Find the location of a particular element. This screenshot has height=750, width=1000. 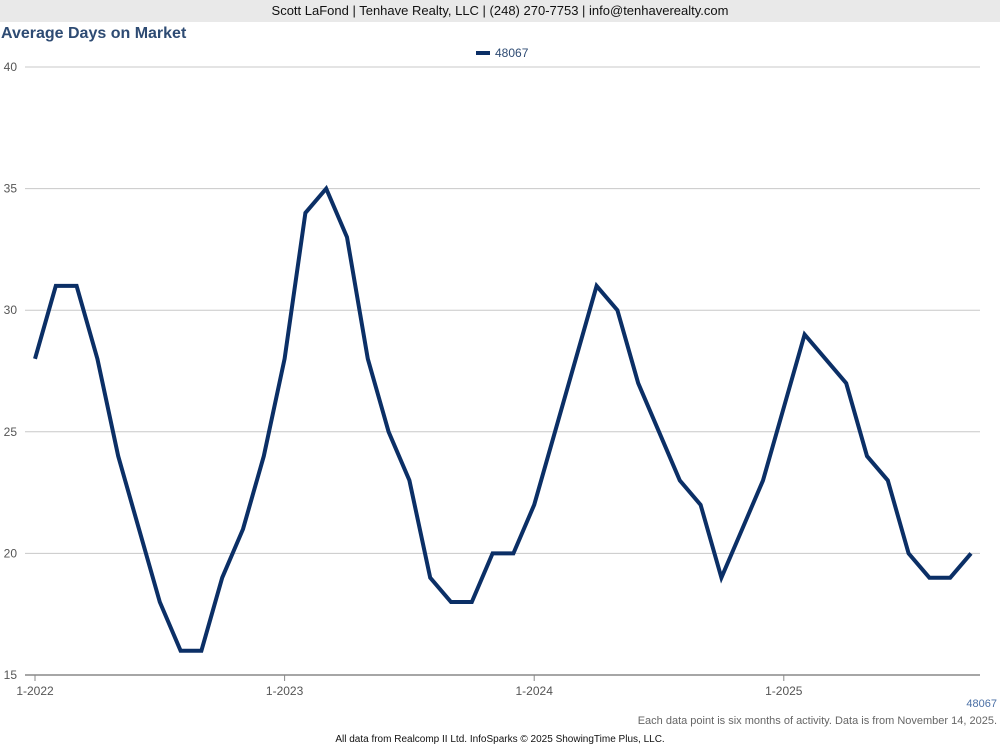

legend: 48067 is located at coordinates (502, 53).